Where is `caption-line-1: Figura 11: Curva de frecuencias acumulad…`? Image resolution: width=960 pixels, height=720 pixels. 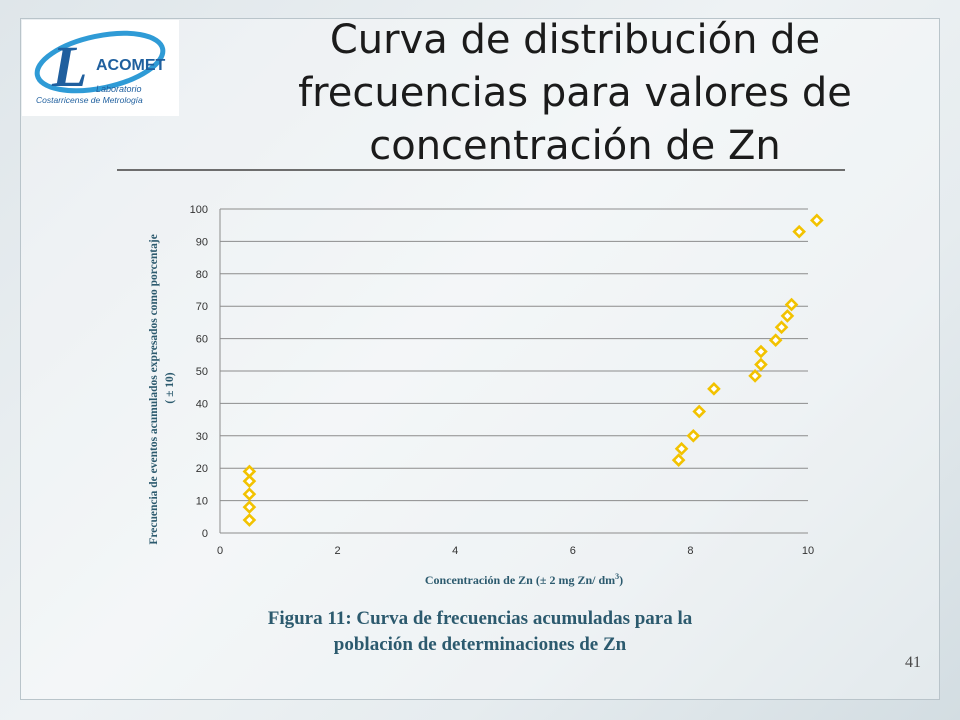 caption-line-1: Figura 11: Curva de frecuencias acumulad… is located at coordinates (480, 618).